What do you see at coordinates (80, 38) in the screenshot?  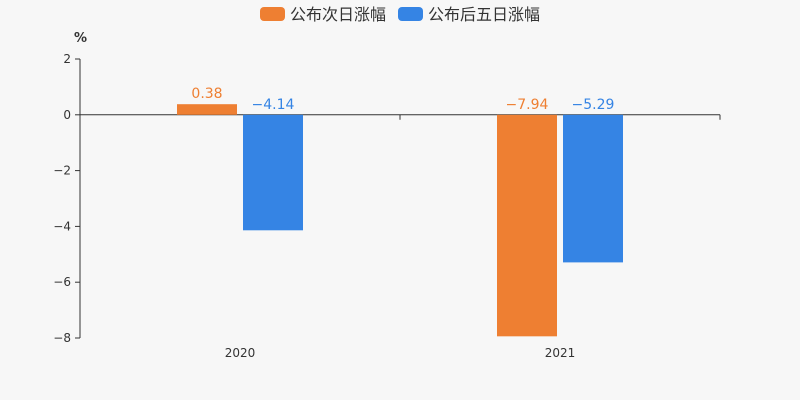 I see `y-axis-unit: %` at bounding box center [80, 38].